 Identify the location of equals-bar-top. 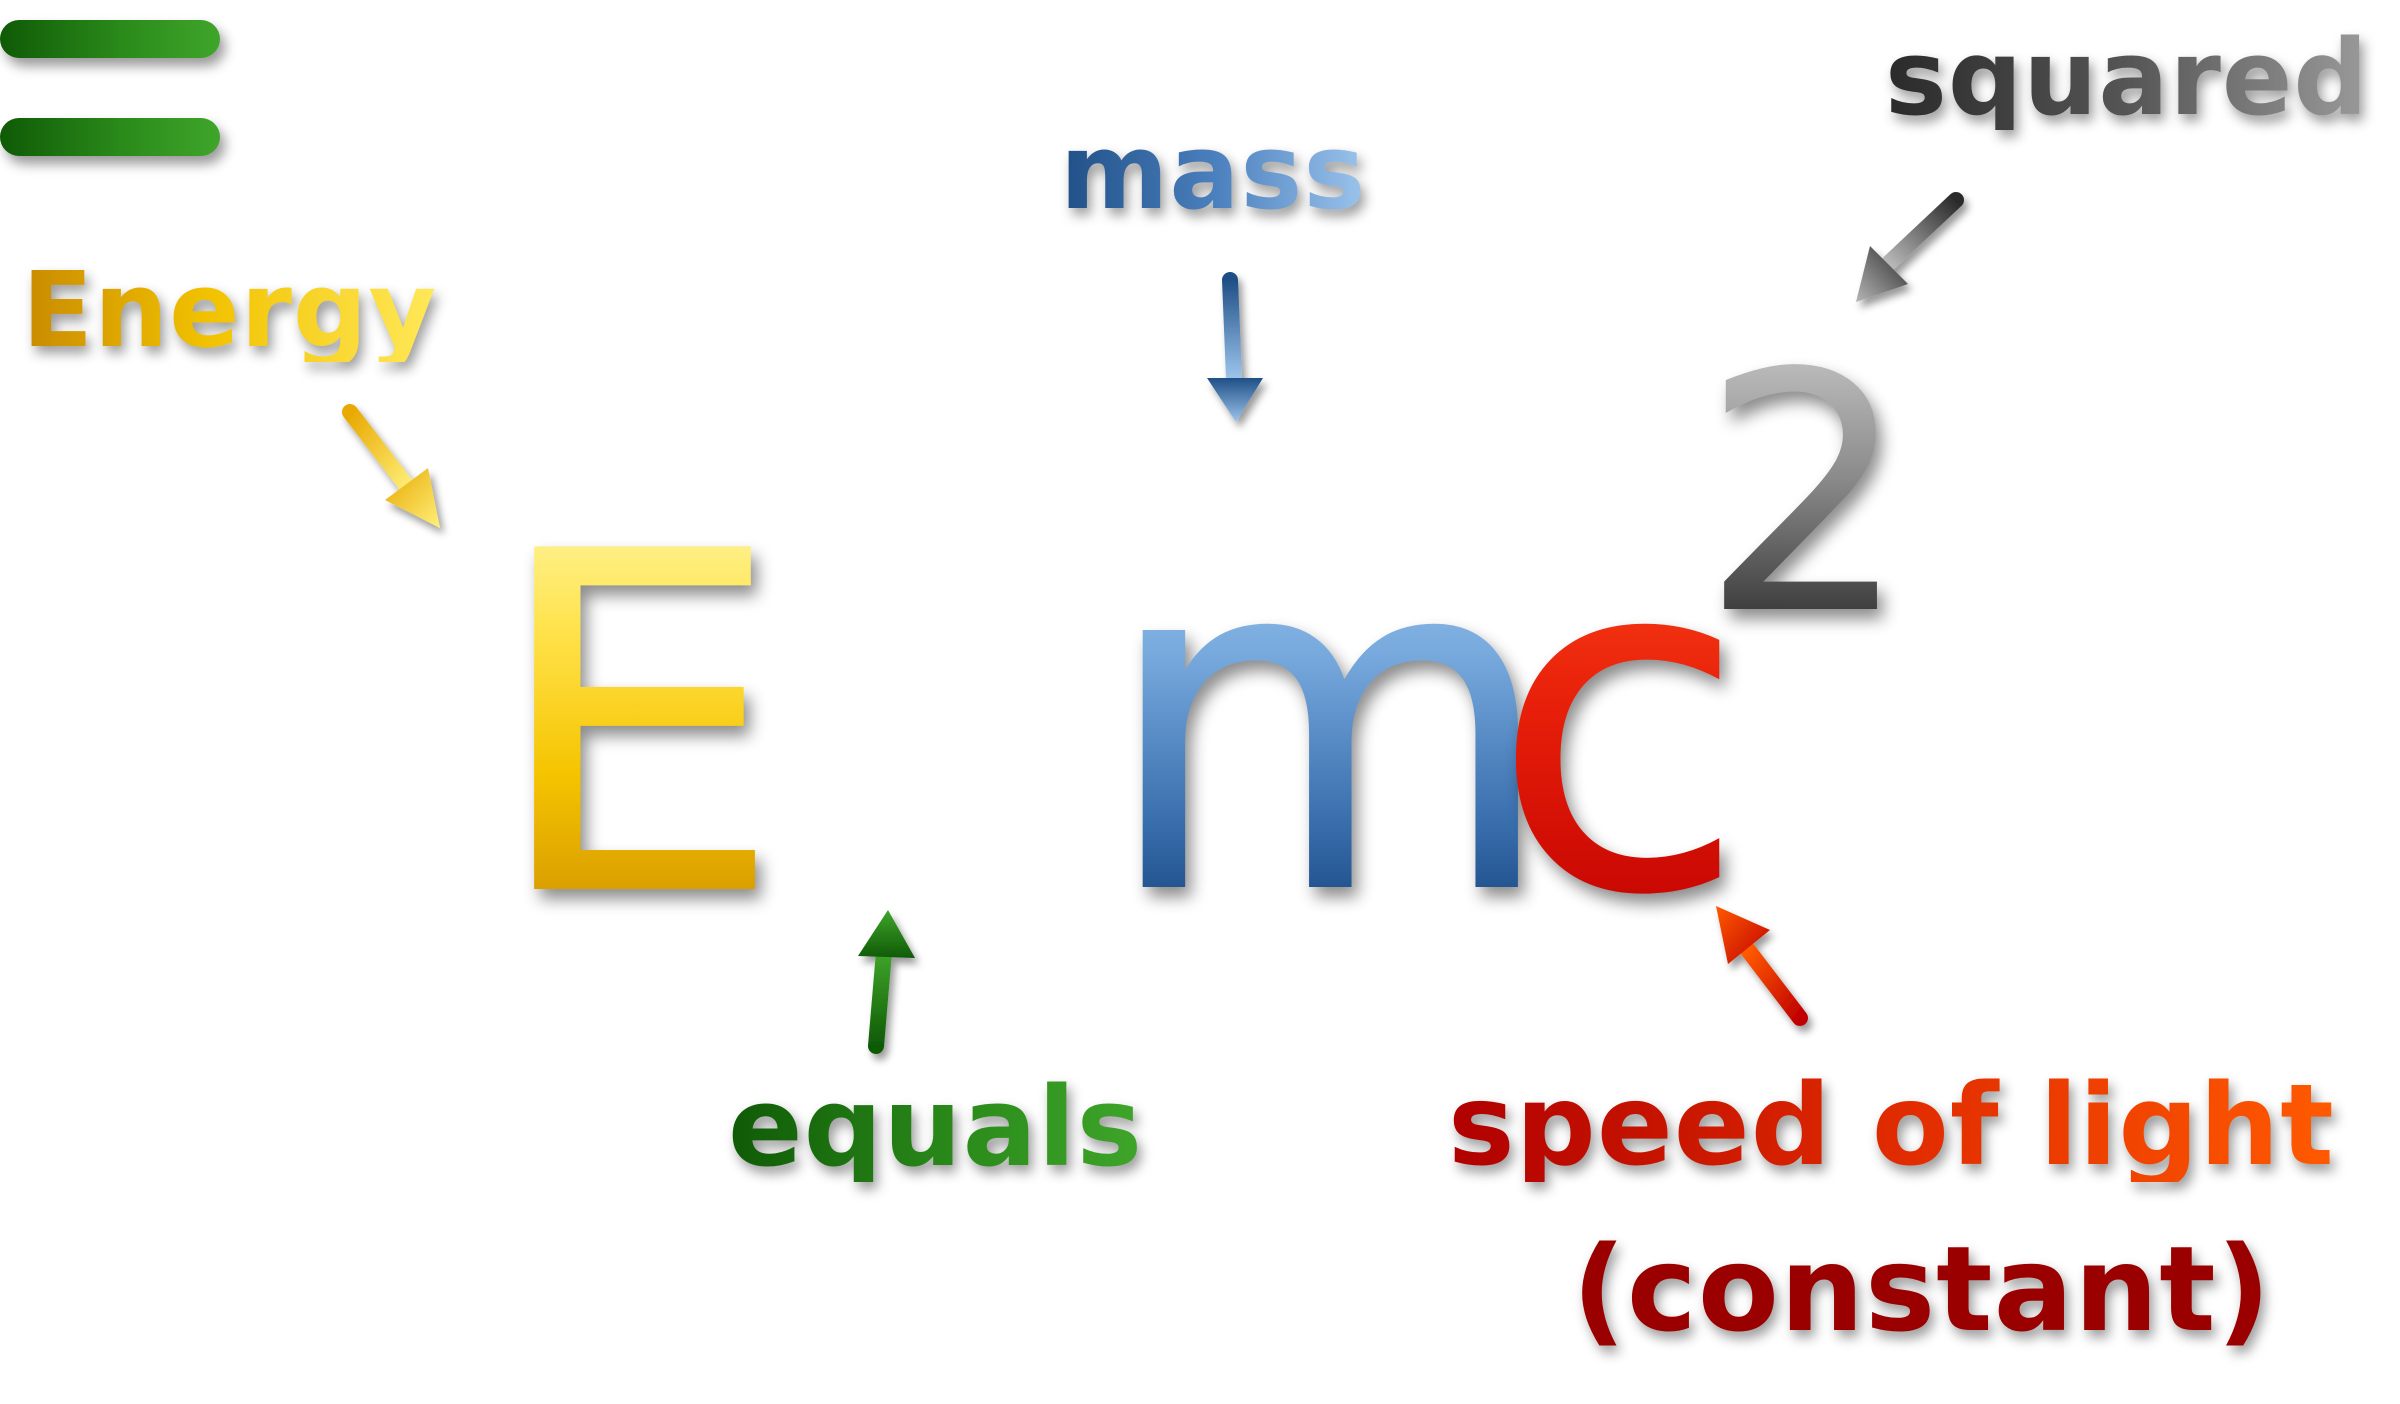
(110, 39).